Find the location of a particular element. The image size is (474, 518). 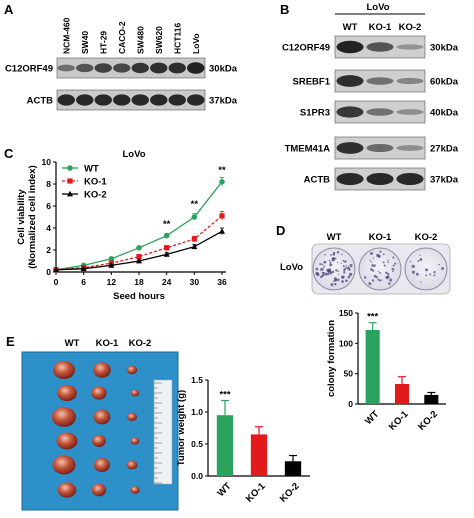

colony-bar-chart: 0 50 100 150 WT KO-1 KO-2 *** colony formation is located at coordinates (386, 370).